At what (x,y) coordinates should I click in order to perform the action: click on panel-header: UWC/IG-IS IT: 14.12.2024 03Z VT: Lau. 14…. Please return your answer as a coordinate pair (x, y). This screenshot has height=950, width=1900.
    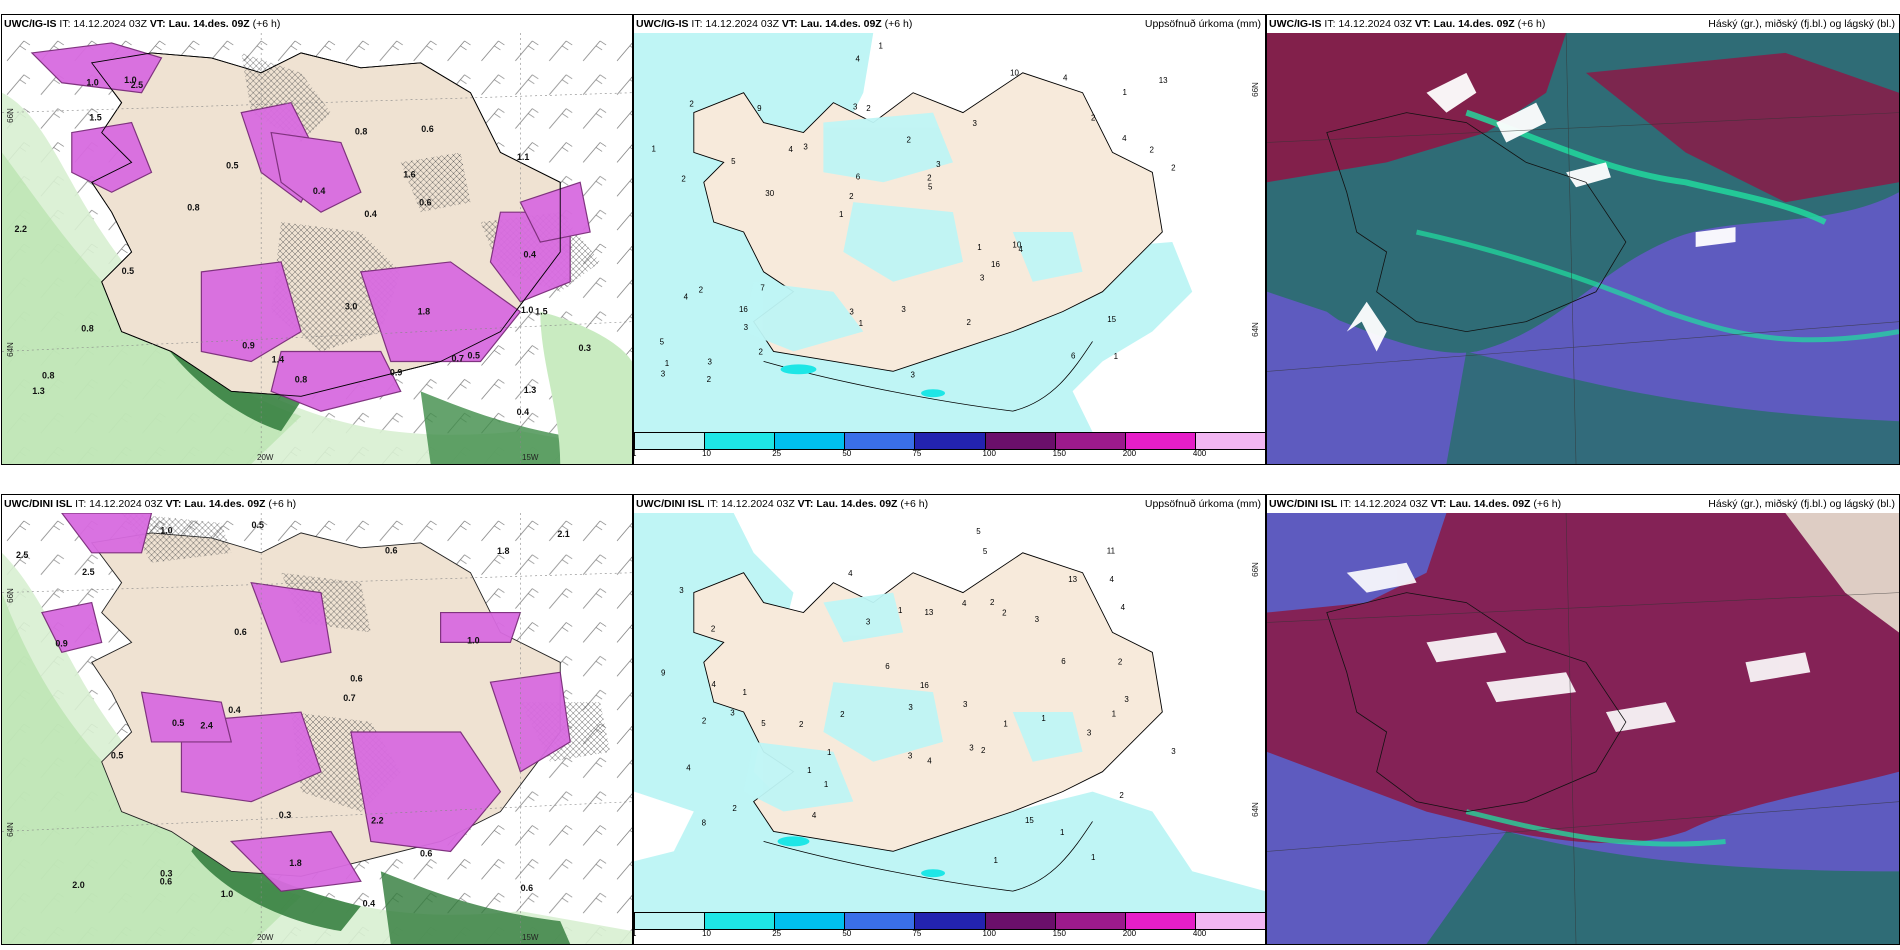
    Looking at the image, I should click on (1583, 24).